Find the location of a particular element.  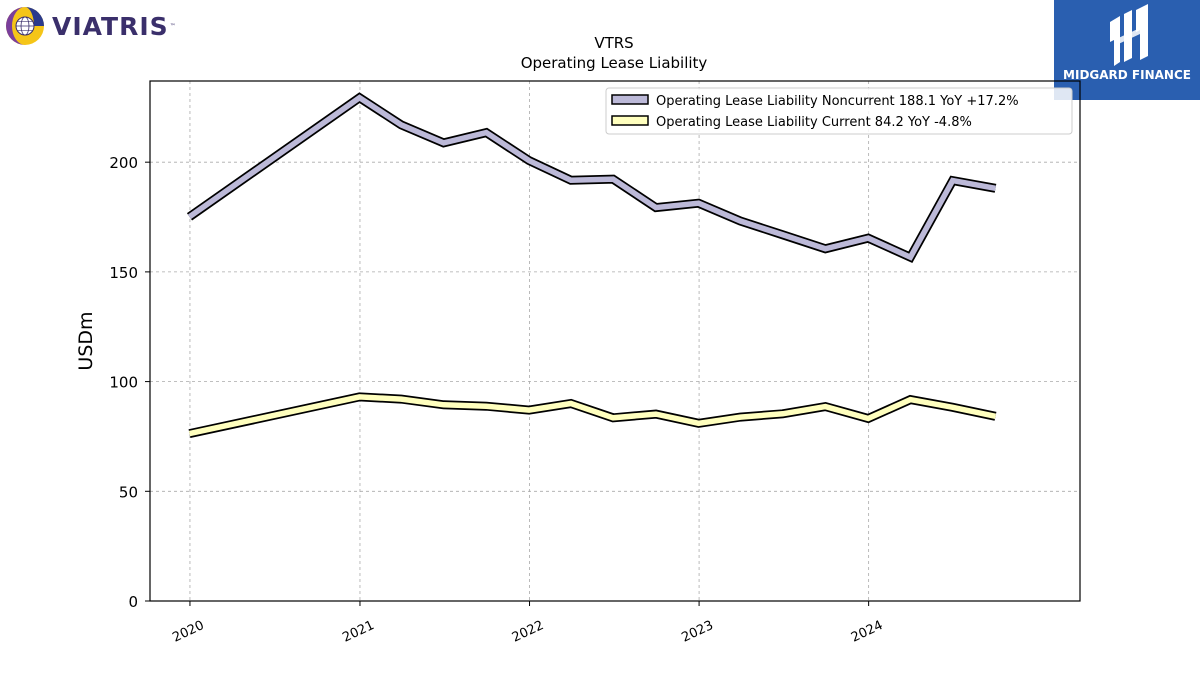

y-tick-label: 150 is located at coordinates (123, 273).